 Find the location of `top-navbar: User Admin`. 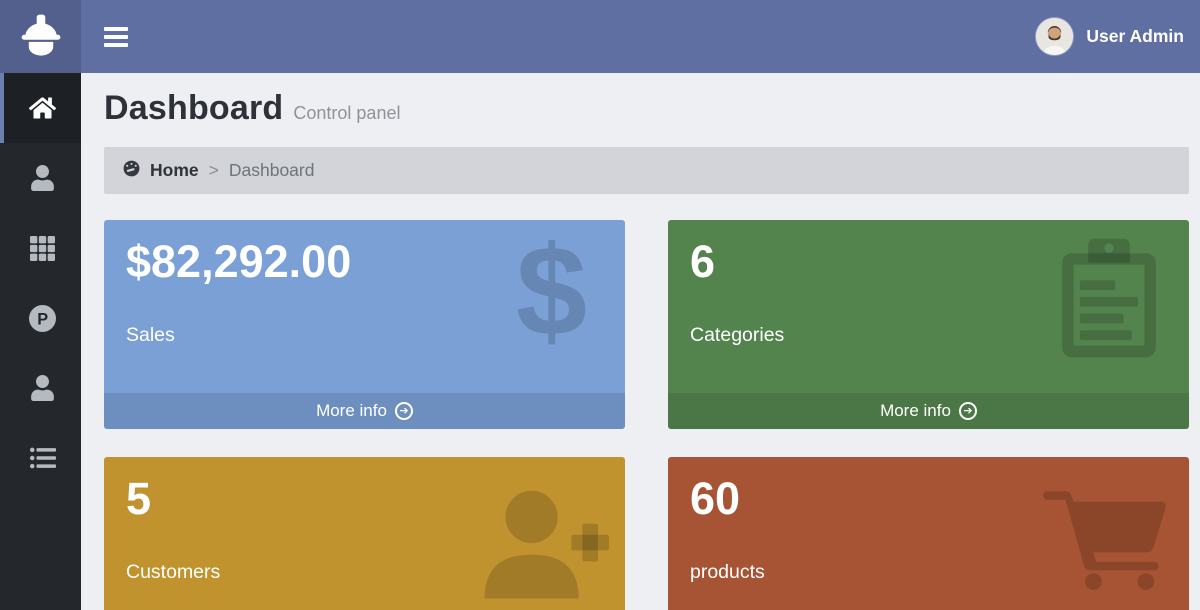

top-navbar: User Admin is located at coordinates (600, 36).